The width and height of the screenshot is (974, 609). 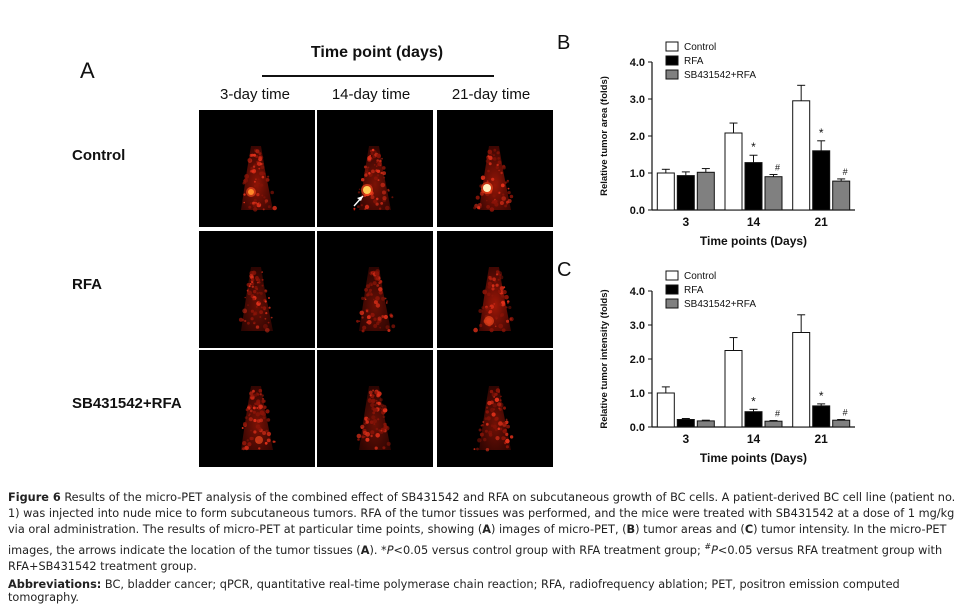 What do you see at coordinates (365, 550) in the screenshot?
I see `caption-ref-a2: A` at bounding box center [365, 550].